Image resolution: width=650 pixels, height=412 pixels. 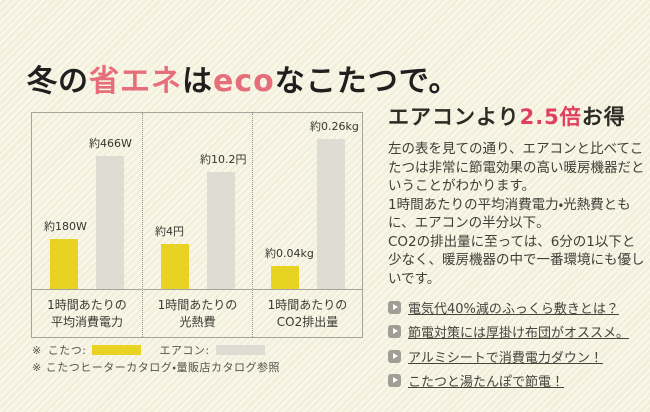 I want to click on title-segment: 冬の, so click(x=58, y=82).